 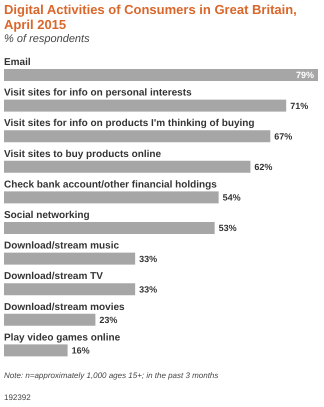 What do you see at coordinates (151, 17) in the screenshot?
I see `chart-title: Digital Activities of Consumers in Great Britain, April 2015` at bounding box center [151, 17].